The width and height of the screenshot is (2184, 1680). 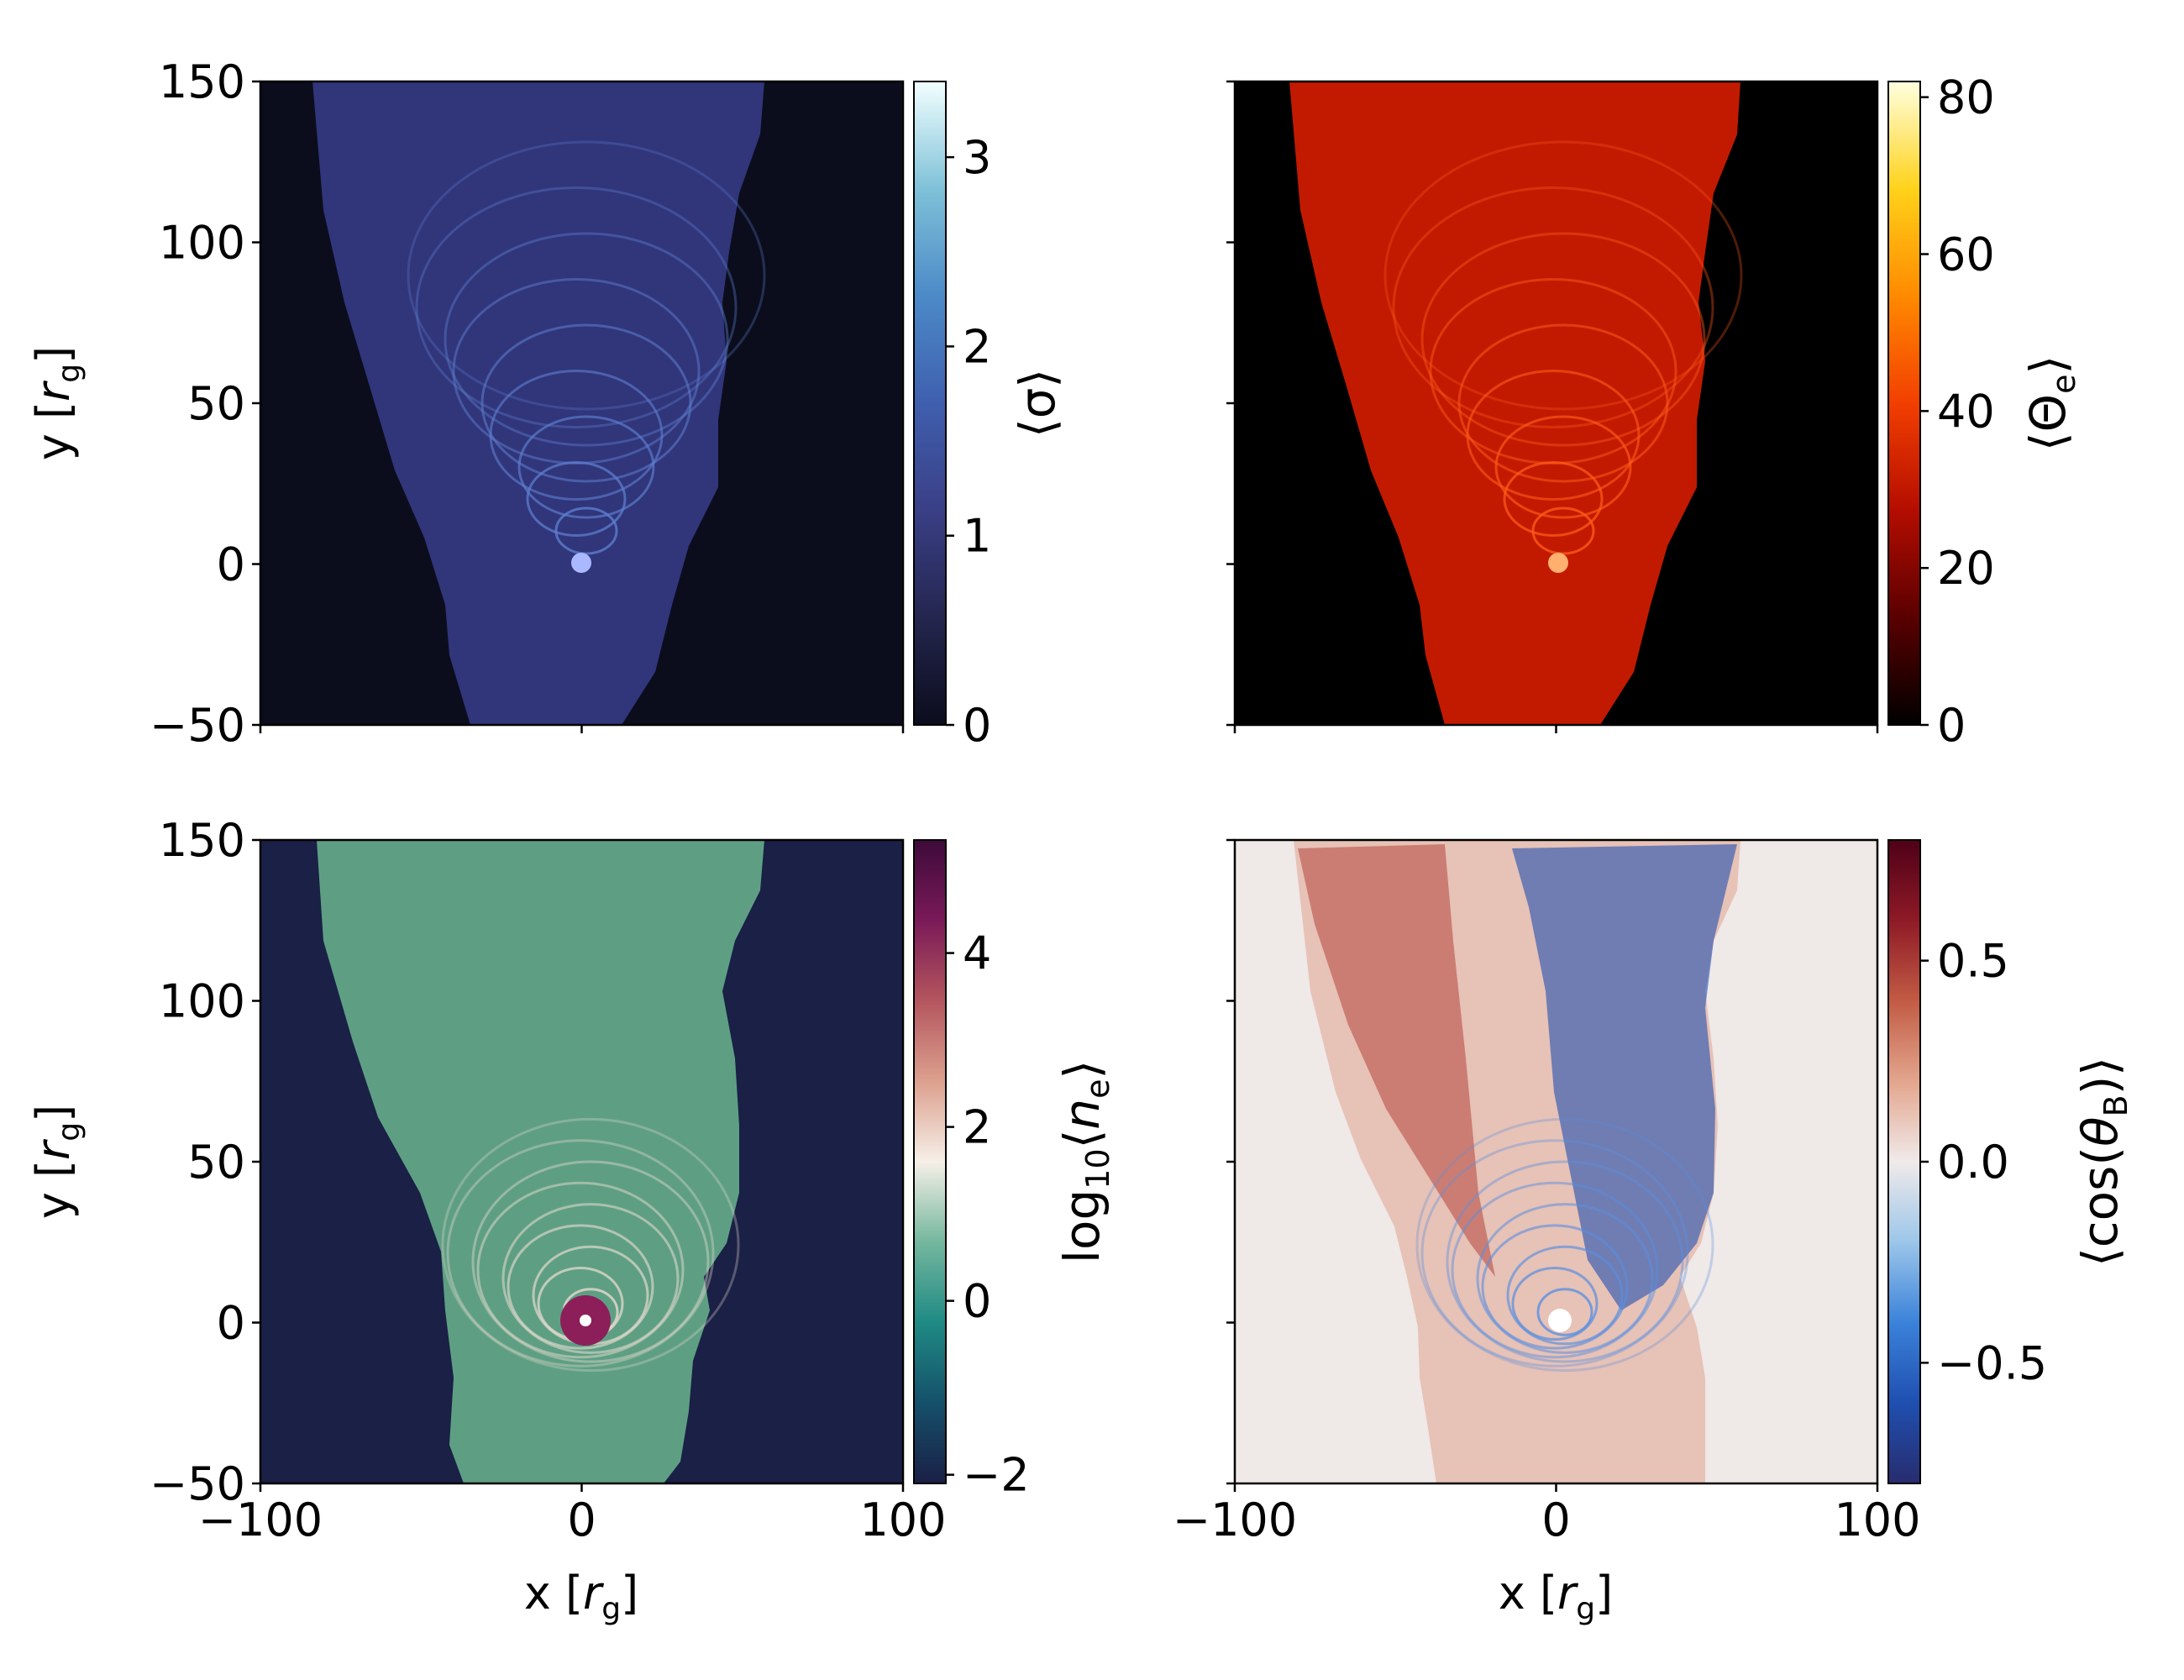 I want to click on cos-theta-b-colorbar-label: ⟨cos(θB)⟩, so click(x=2102, y=1162).